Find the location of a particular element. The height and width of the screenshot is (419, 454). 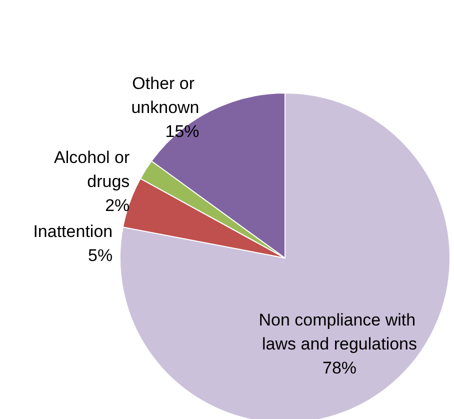

data-label: 5% is located at coordinates (100, 255).